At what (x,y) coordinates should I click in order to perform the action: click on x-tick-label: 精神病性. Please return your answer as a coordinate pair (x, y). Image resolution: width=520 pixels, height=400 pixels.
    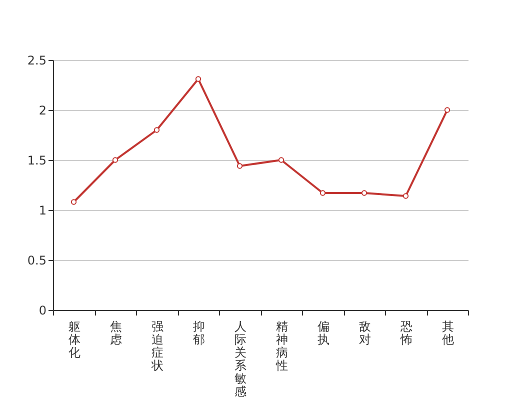
    Looking at the image, I should click on (281, 346).